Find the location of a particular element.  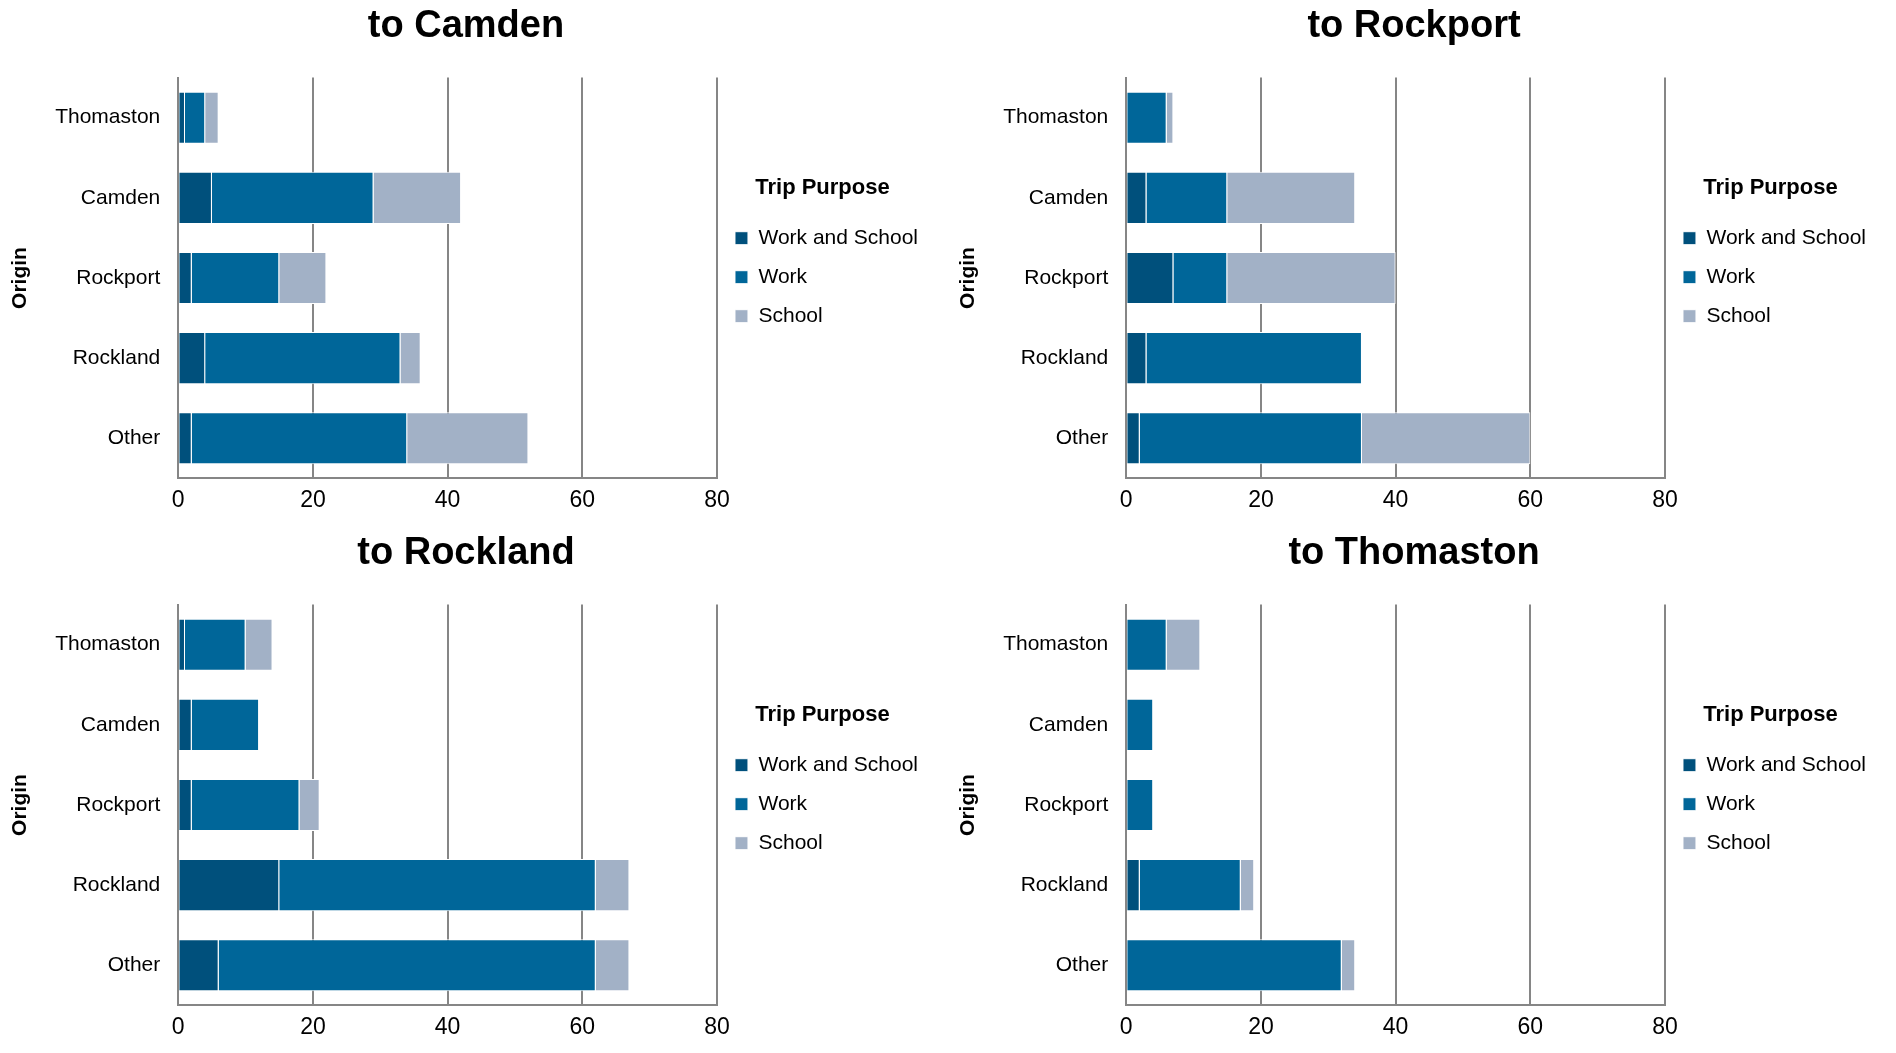

chart-title: to Rockport is located at coordinates (1414, 24).